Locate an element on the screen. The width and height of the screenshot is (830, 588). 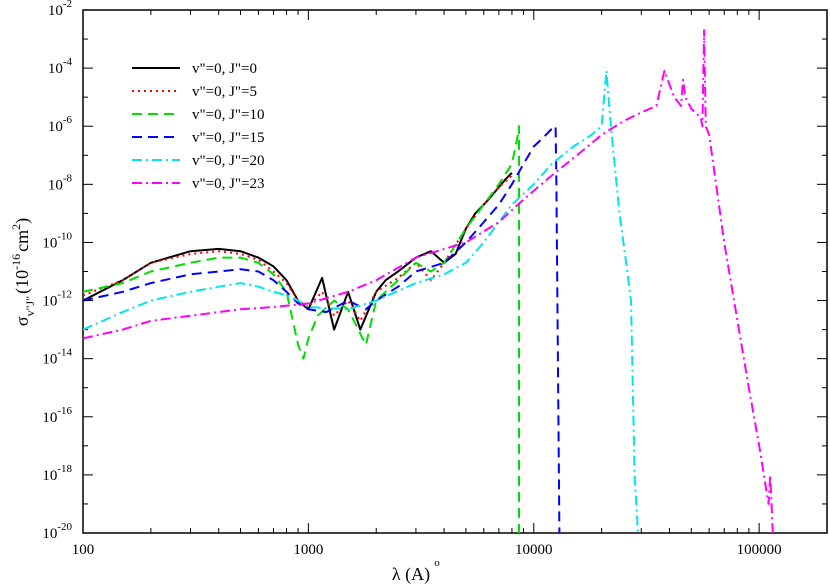
legend-label-4: v"=0, J"=20 is located at coordinates (228, 161).